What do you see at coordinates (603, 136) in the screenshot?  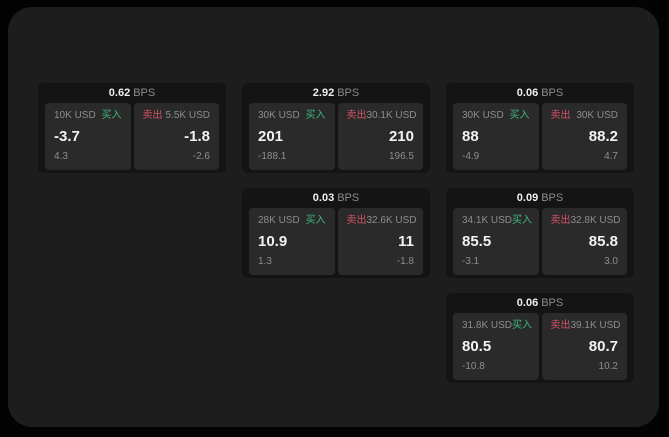 I see `sell-price: 88.2` at bounding box center [603, 136].